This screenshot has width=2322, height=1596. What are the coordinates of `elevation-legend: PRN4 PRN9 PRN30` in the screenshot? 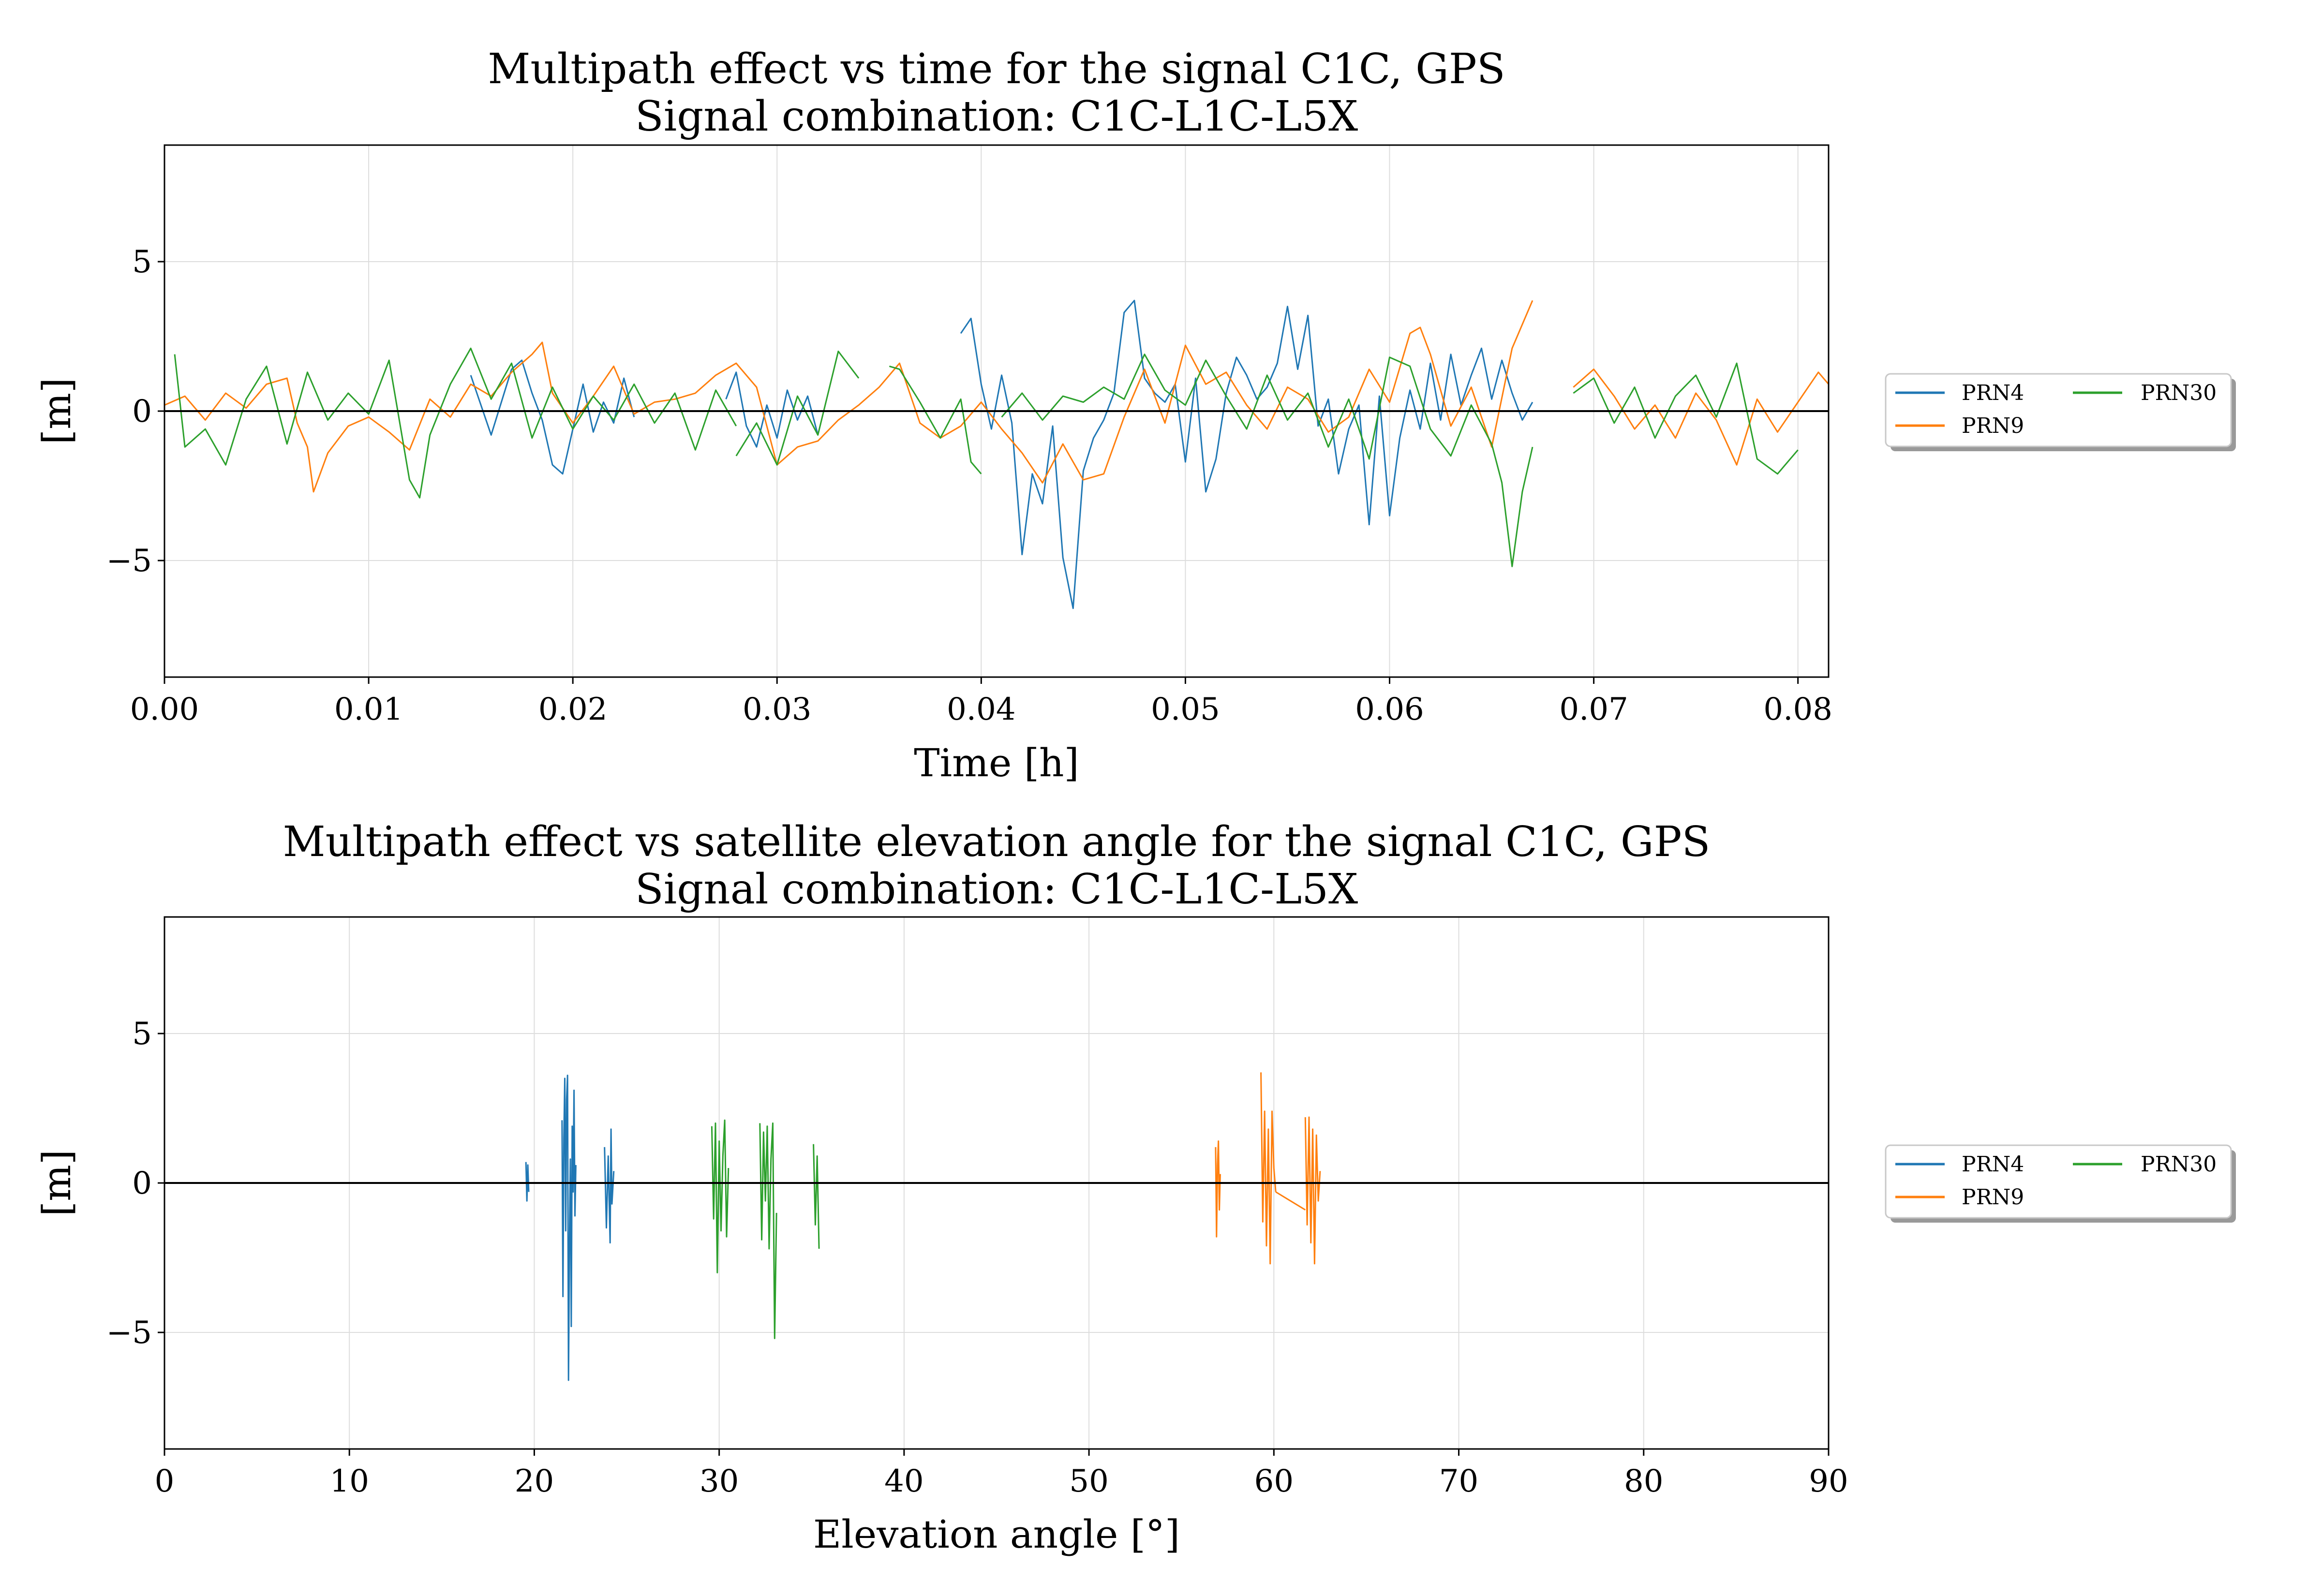 It's located at (2060, 1183).